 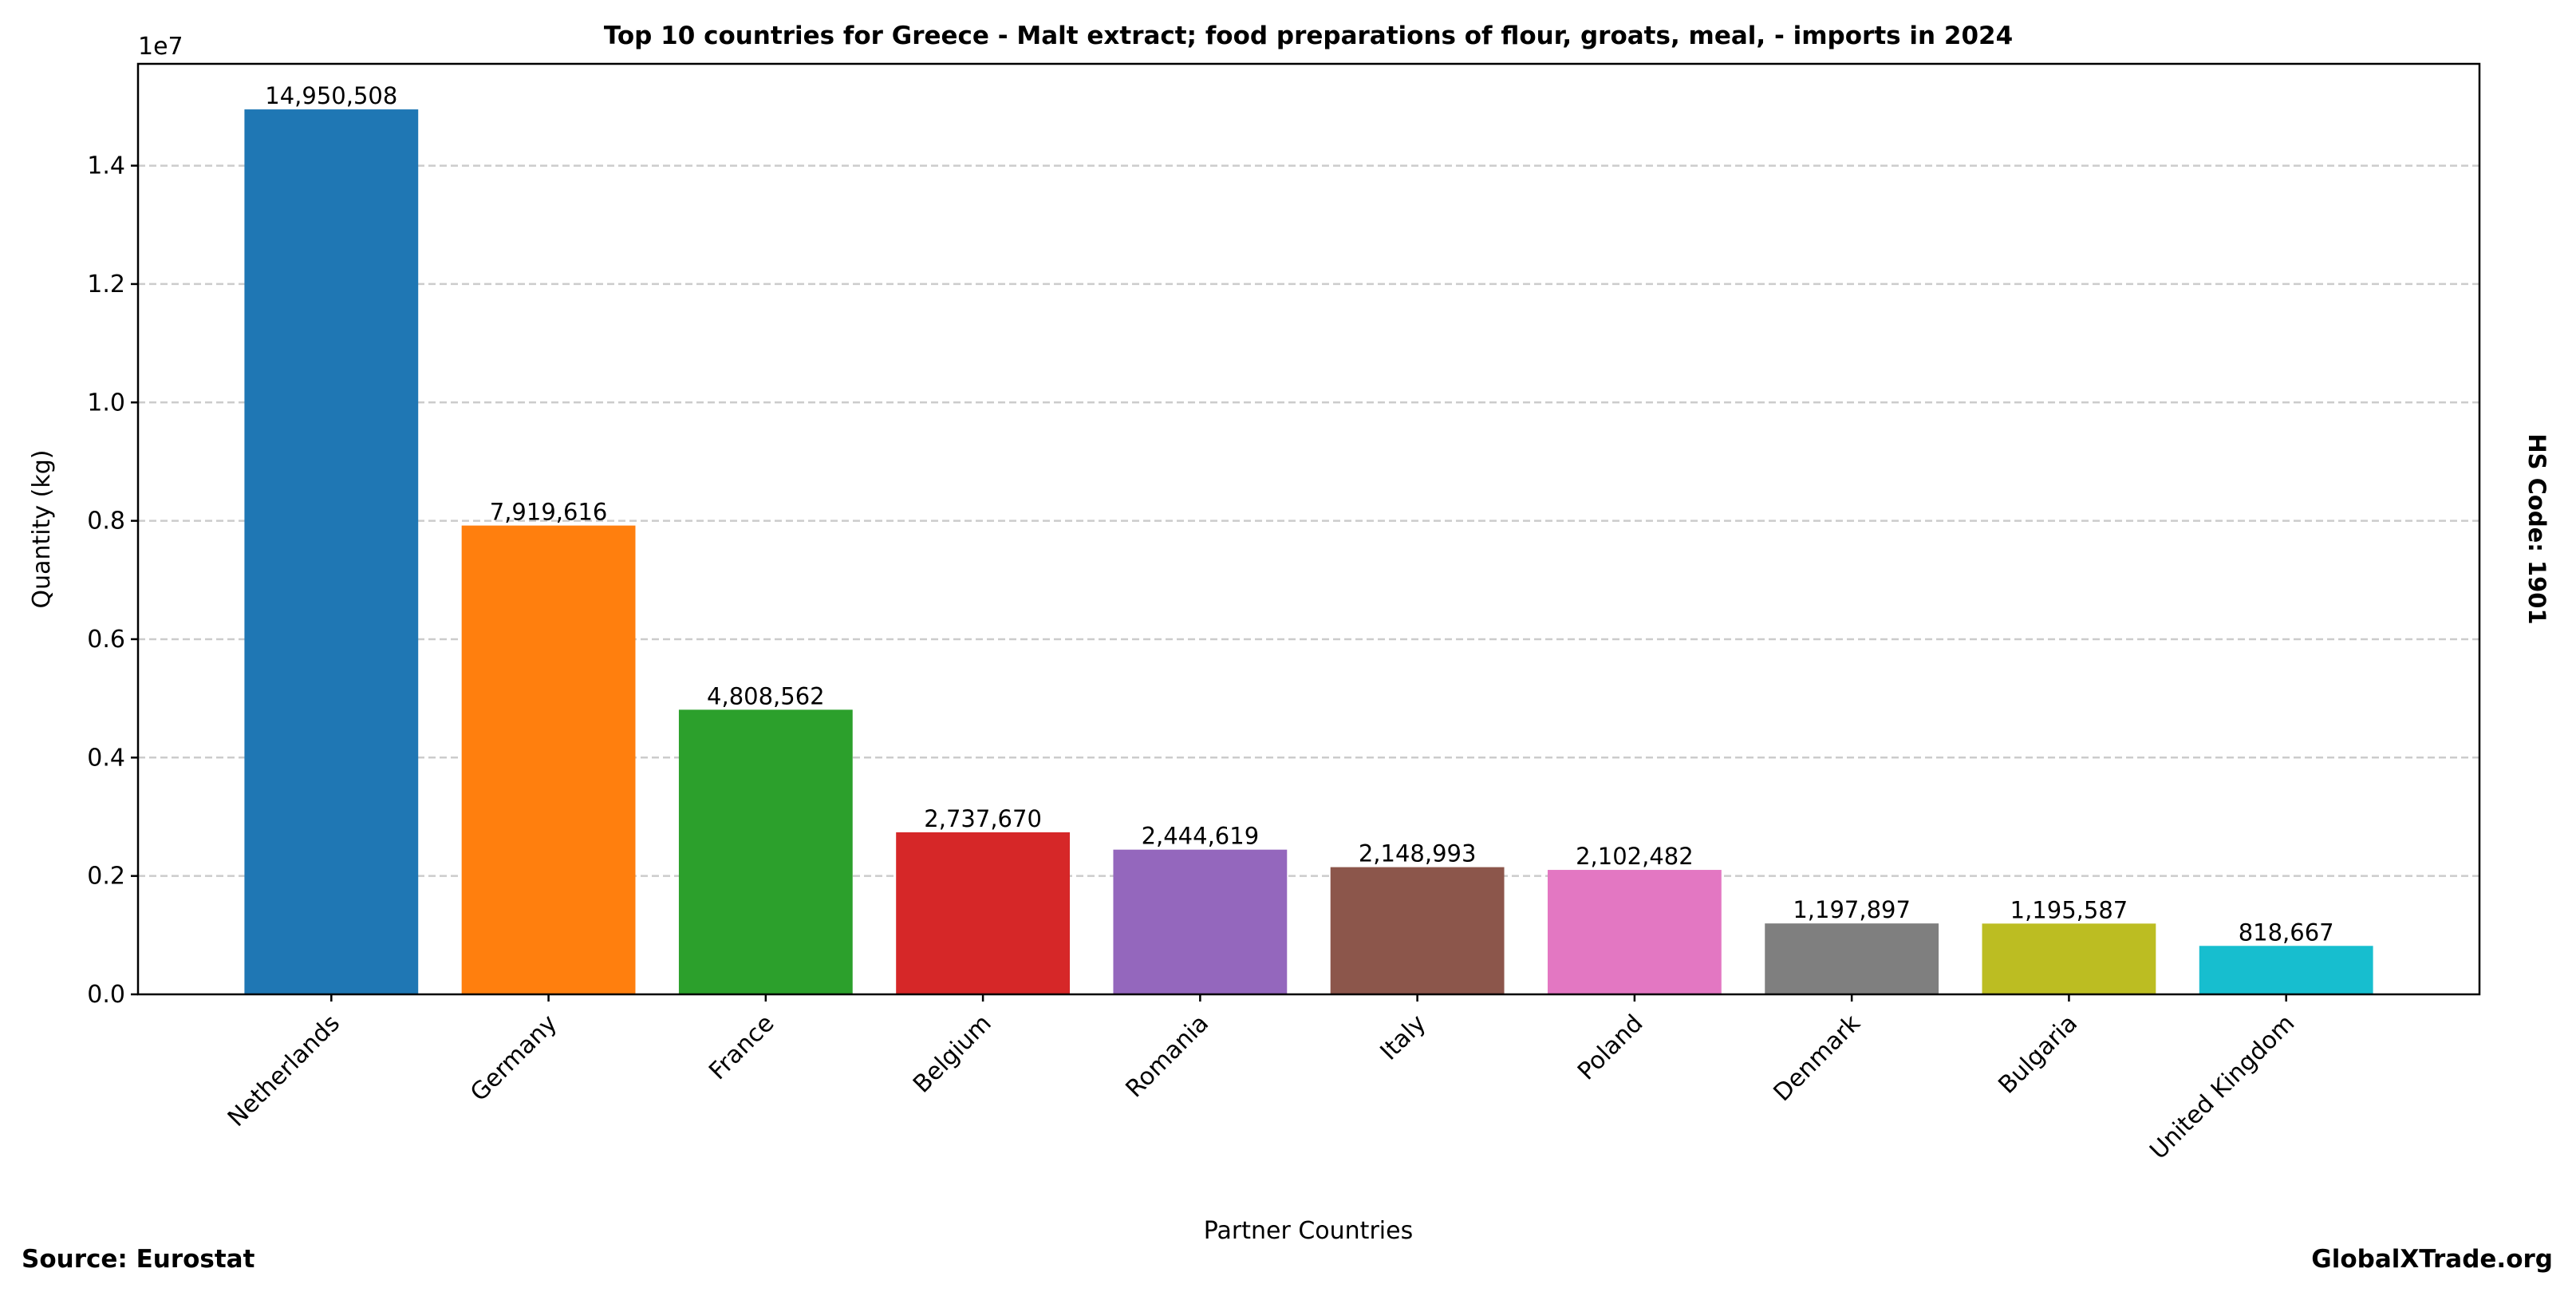 What do you see at coordinates (2038, 1055) in the screenshot?
I see `x-tick-label: Bulgaria` at bounding box center [2038, 1055].